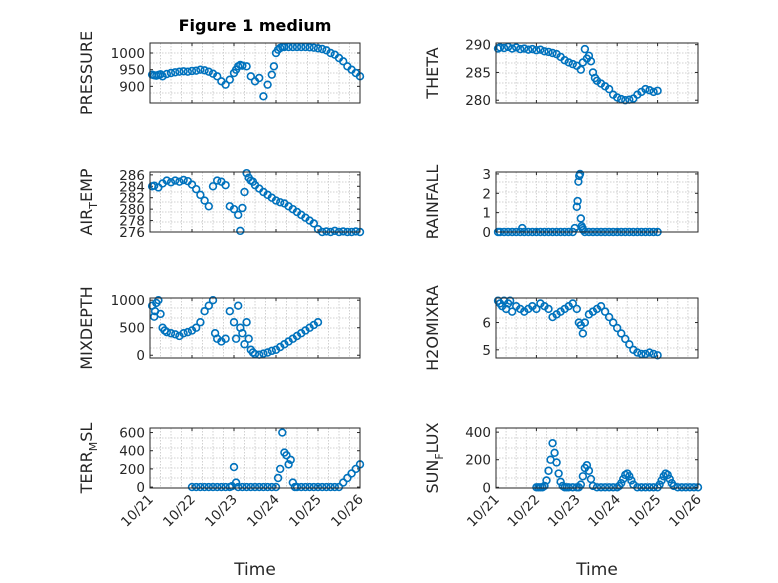 The height and width of the screenshot is (583, 778). Describe the element at coordinates (478, 101) in the screenshot. I see `y-tick-label: 280` at that location.